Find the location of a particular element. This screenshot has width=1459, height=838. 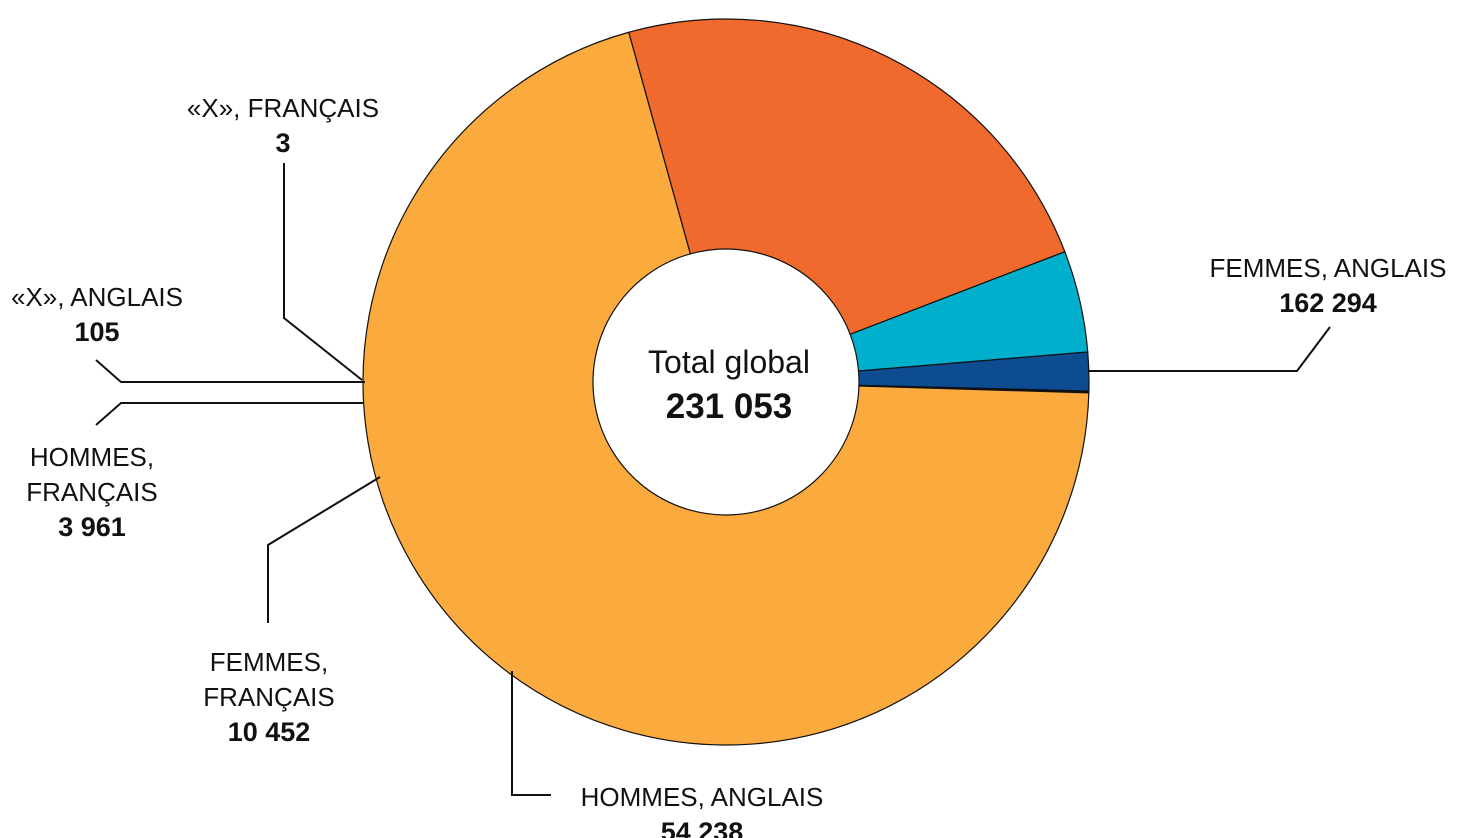

slice-name: FEMMES, ANGLAIS is located at coordinates (1328, 268).